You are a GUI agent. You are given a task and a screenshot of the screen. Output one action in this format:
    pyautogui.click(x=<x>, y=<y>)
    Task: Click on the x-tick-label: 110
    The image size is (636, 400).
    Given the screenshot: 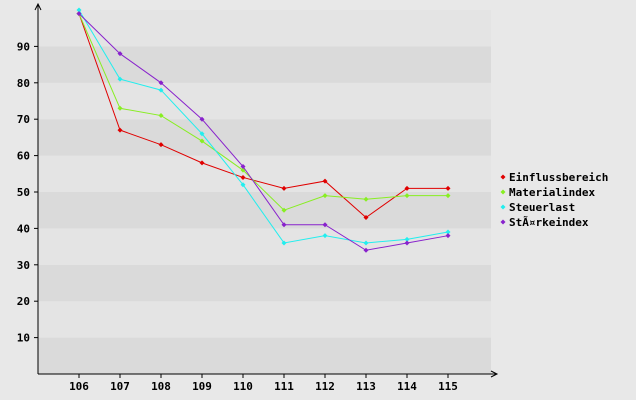 What is the action you would take?
    pyautogui.click(x=243, y=386)
    